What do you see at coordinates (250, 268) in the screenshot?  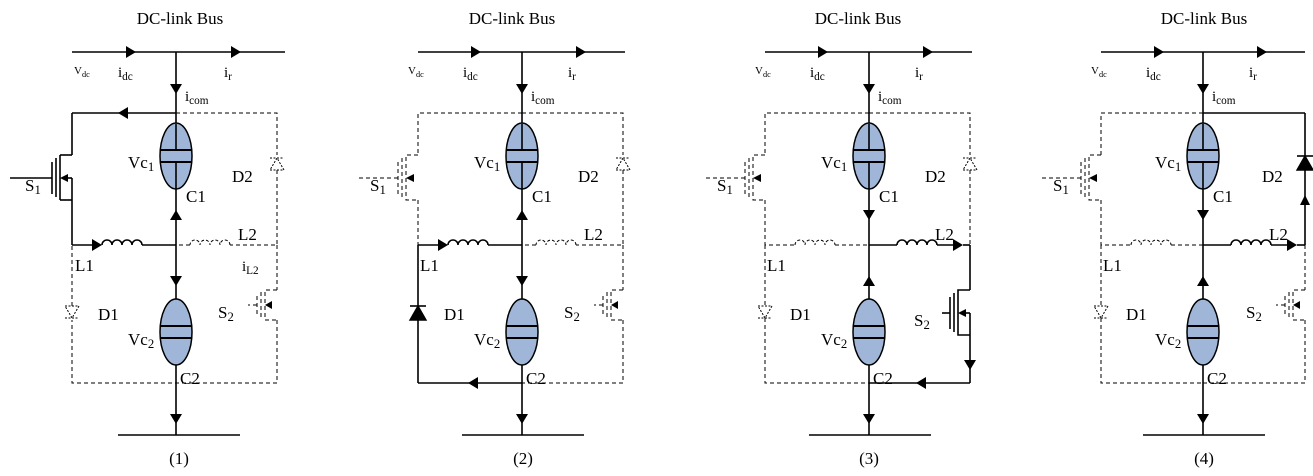 I see `il2-label: iL2` at bounding box center [250, 268].